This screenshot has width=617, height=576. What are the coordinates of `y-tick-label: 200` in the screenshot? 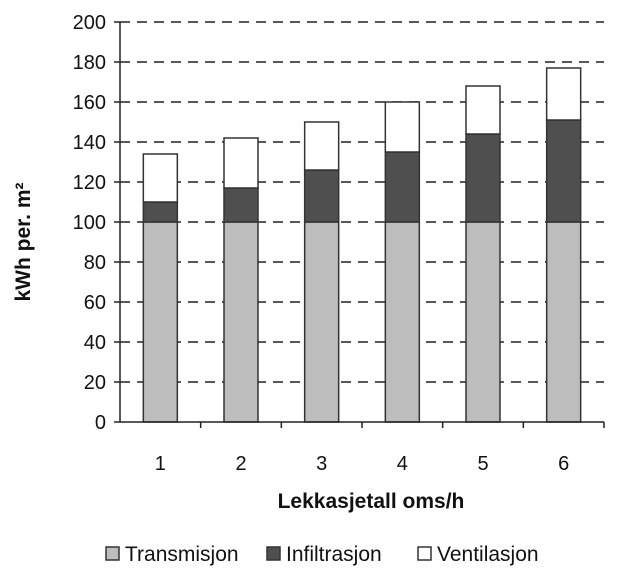 It's located at (89, 23).